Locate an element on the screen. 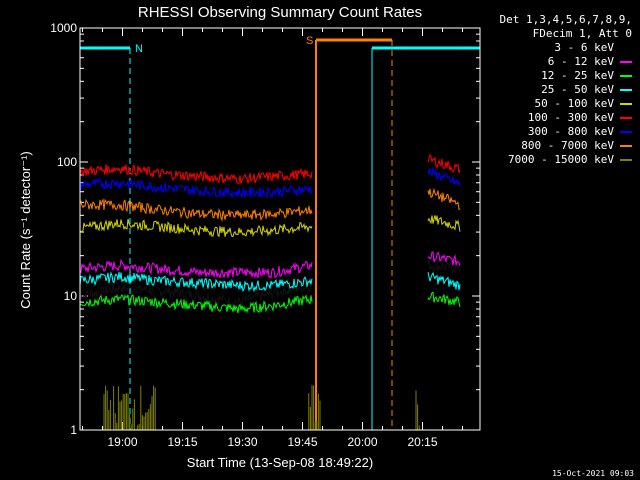  series-25-50-kev is located at coordinates (270, 282).